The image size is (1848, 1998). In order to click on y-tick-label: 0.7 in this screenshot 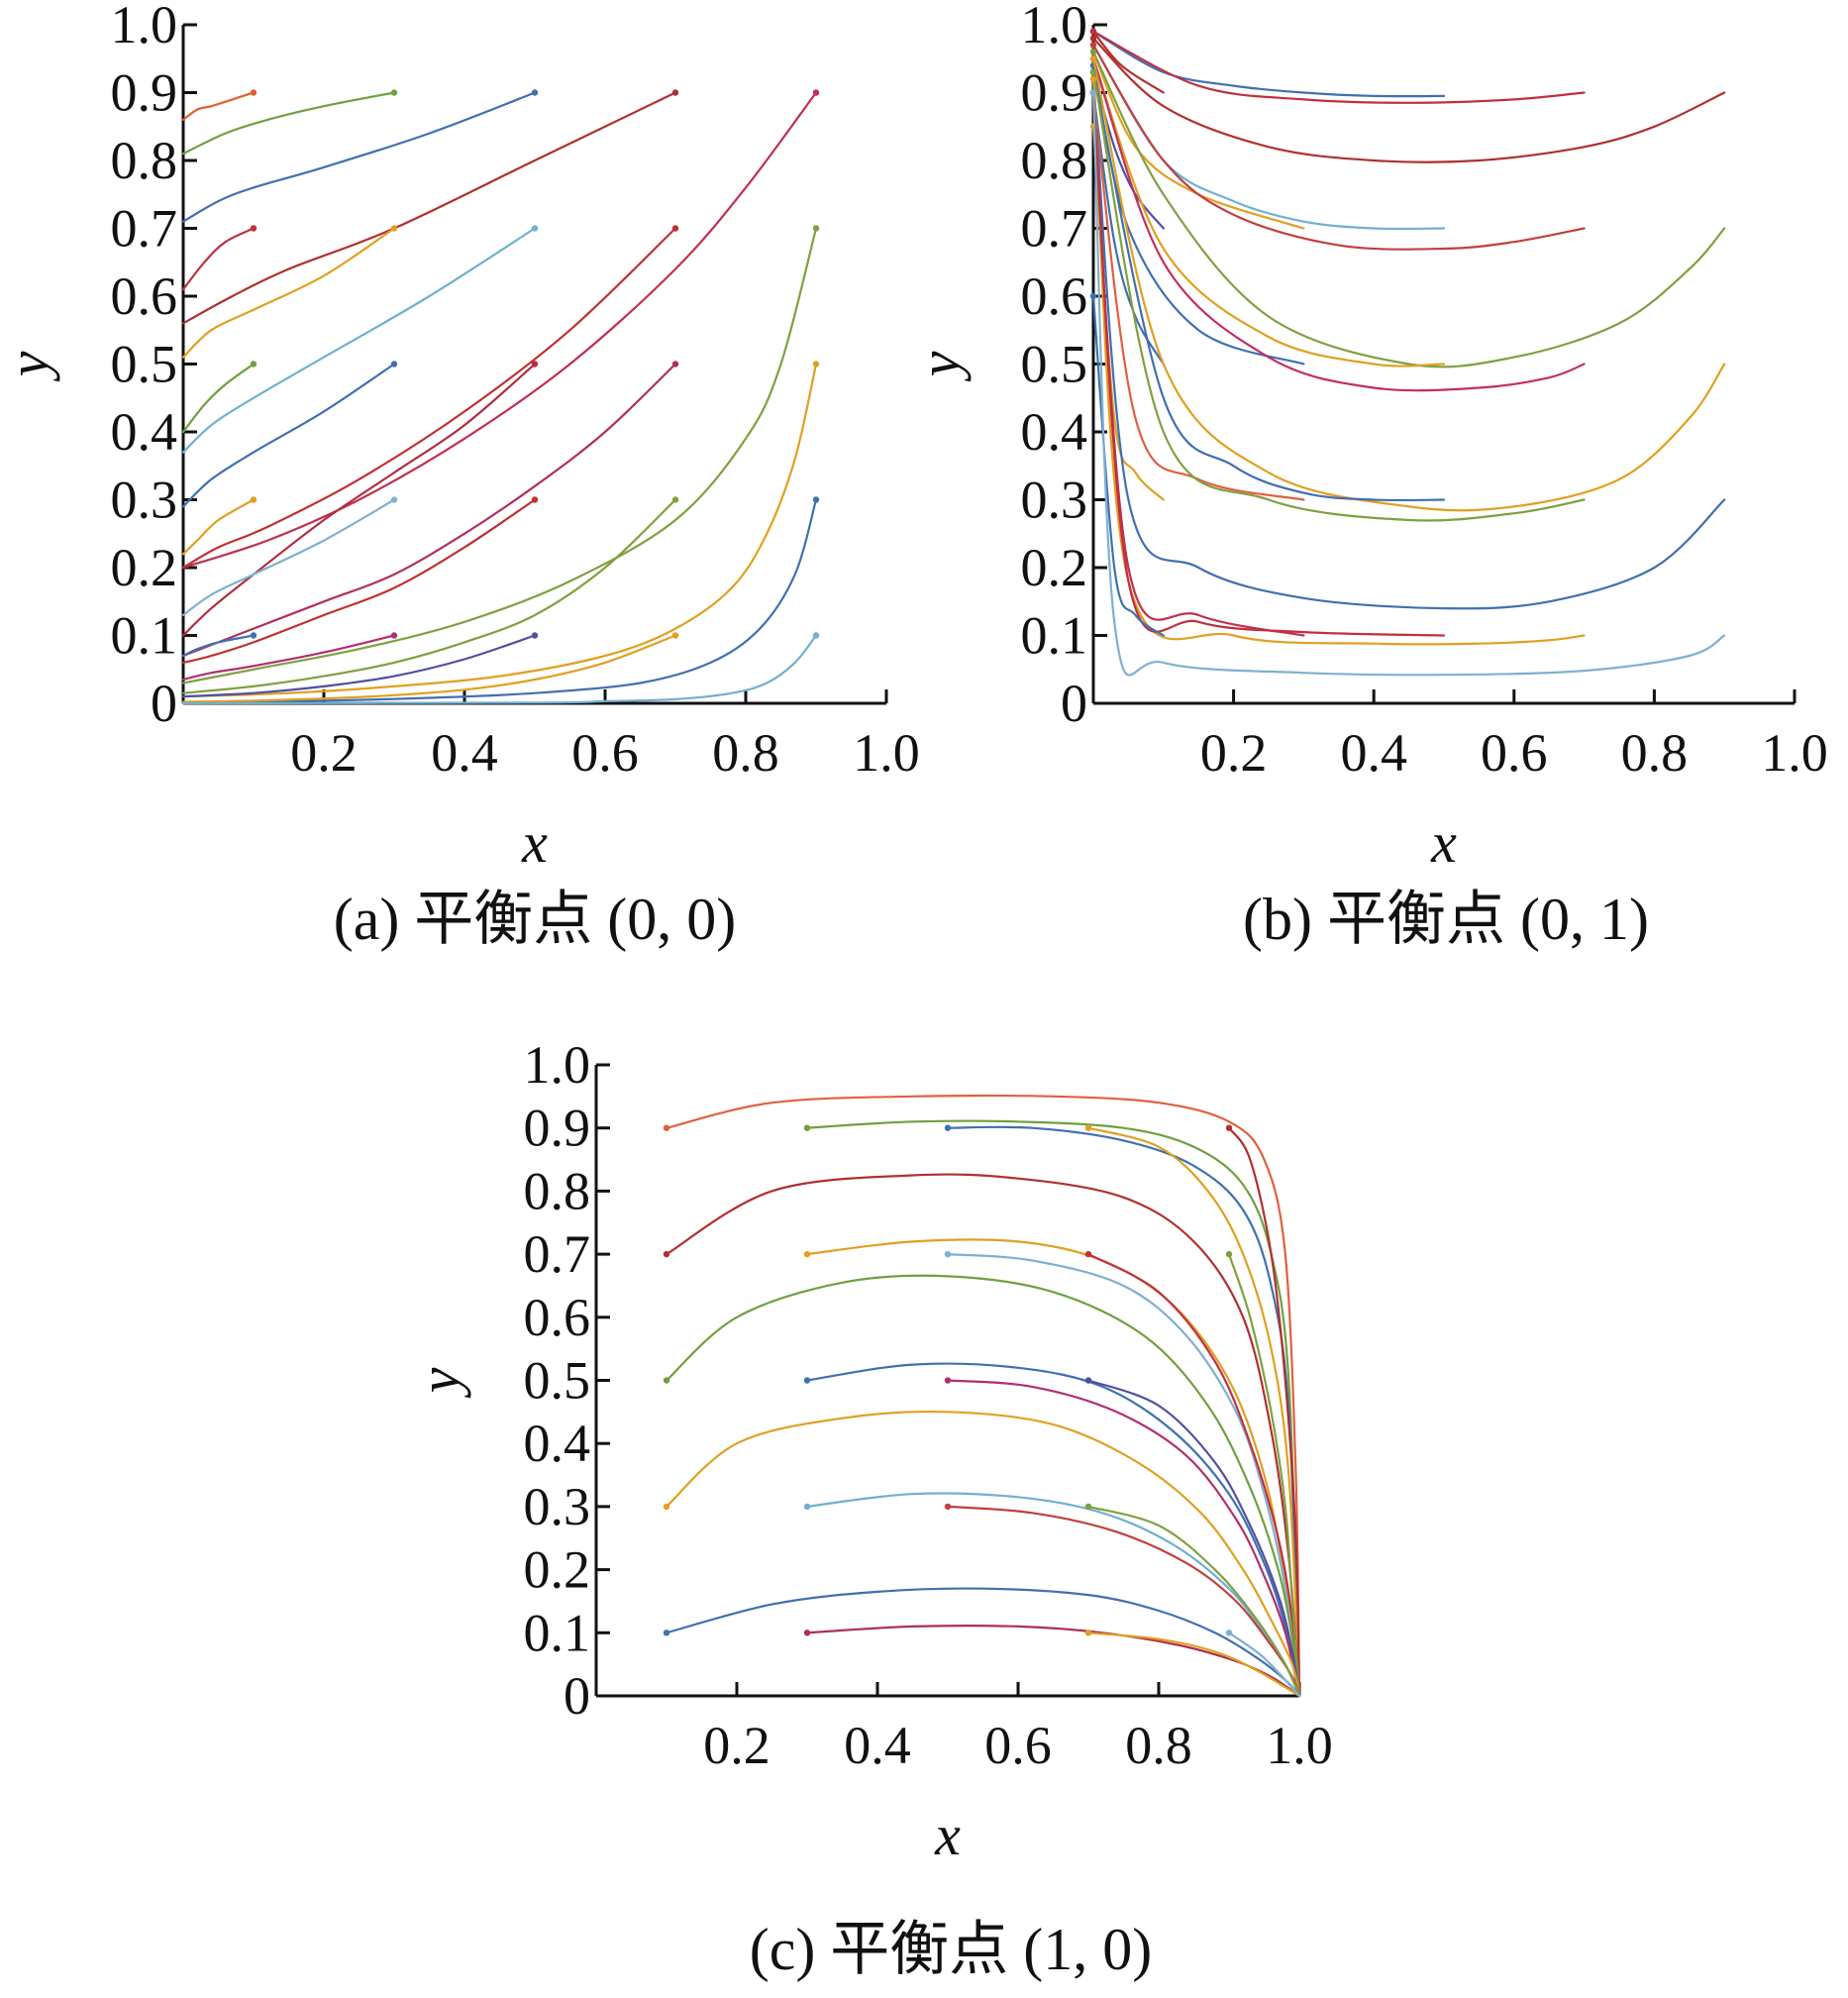, I will do `click(558, 1254)`.